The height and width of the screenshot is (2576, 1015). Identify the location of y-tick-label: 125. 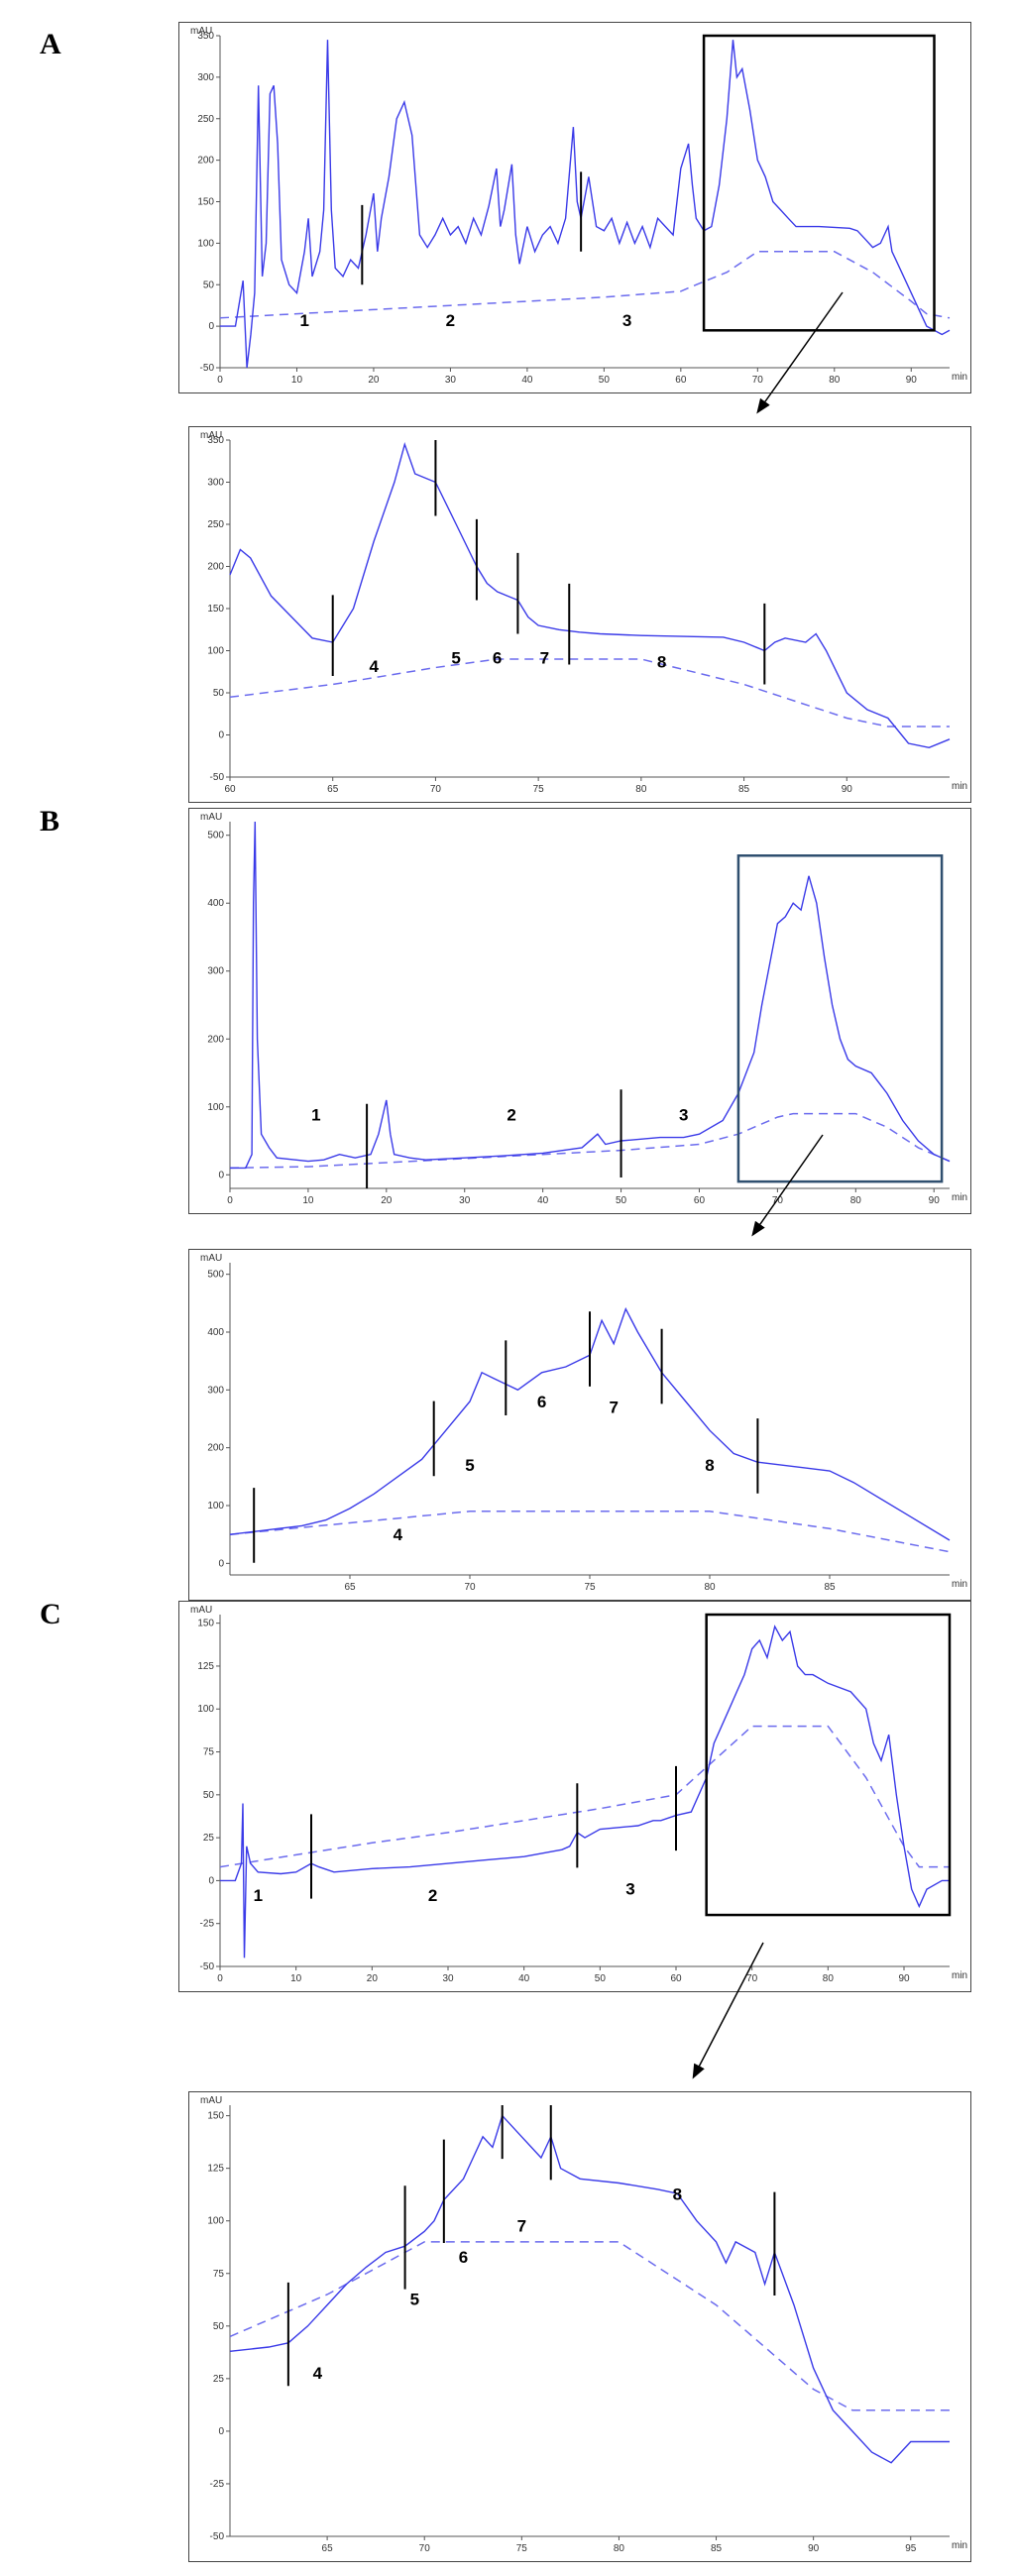
(215, 2169).